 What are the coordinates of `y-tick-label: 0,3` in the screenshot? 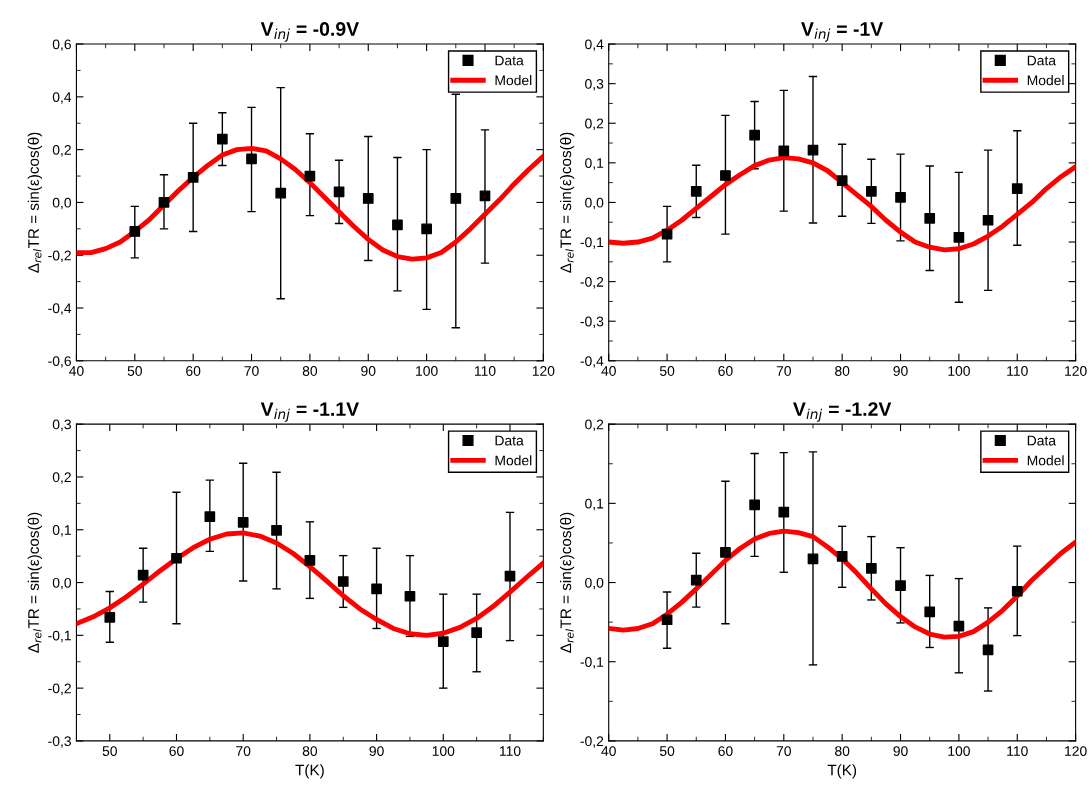 It's located at (594, 84).